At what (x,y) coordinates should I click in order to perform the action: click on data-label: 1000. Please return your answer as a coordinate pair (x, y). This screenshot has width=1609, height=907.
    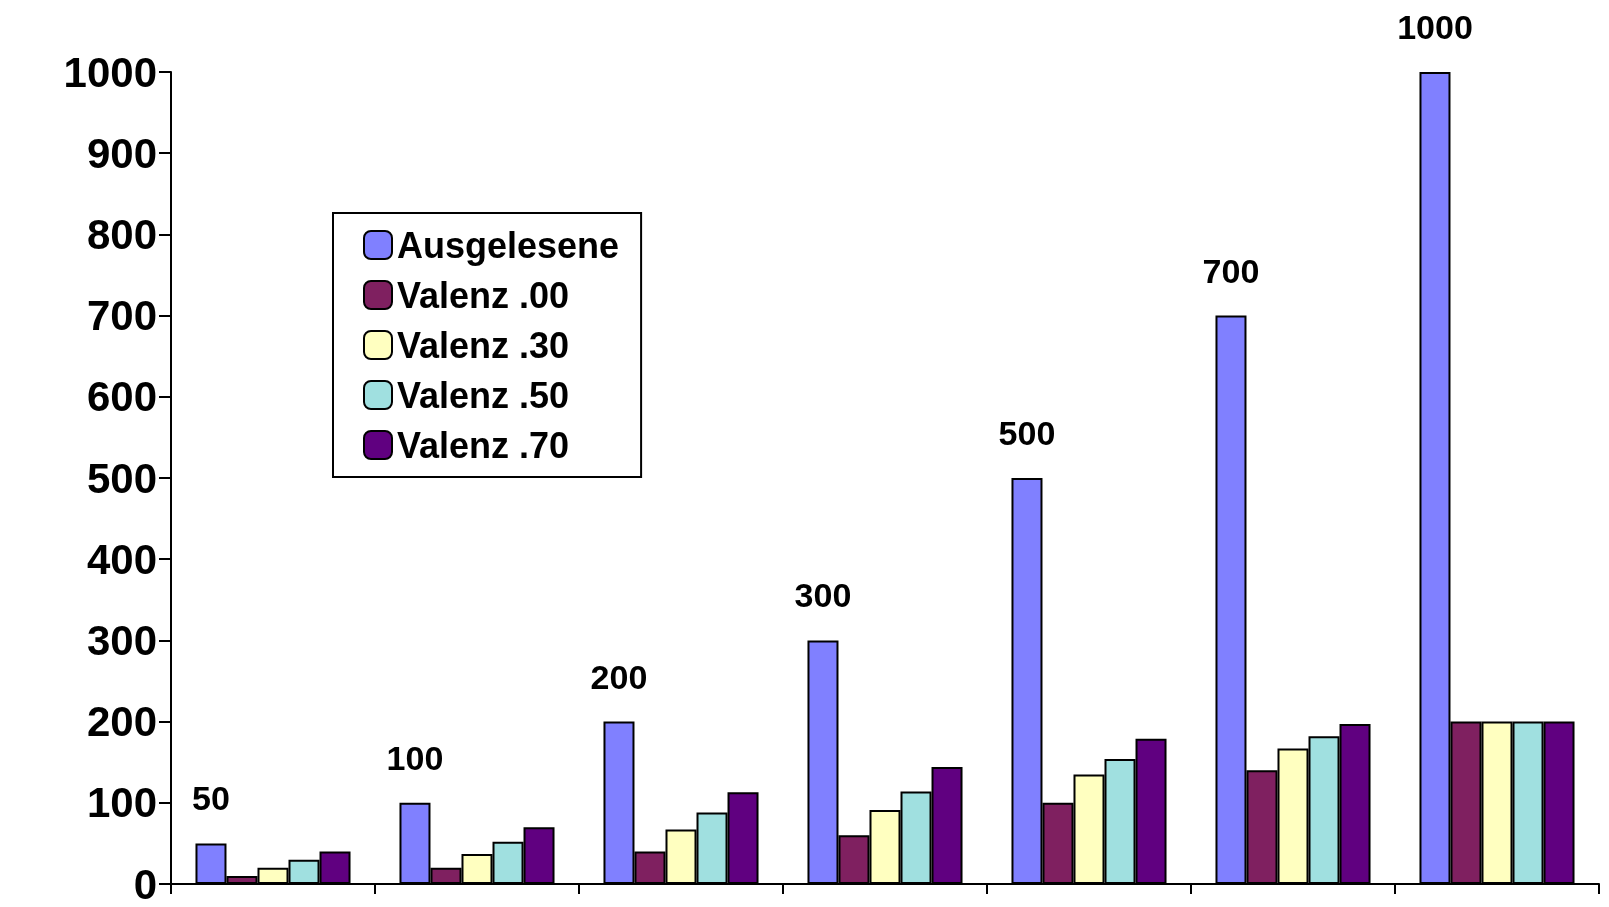
    Looking at the image, I should click on (1435, 27).